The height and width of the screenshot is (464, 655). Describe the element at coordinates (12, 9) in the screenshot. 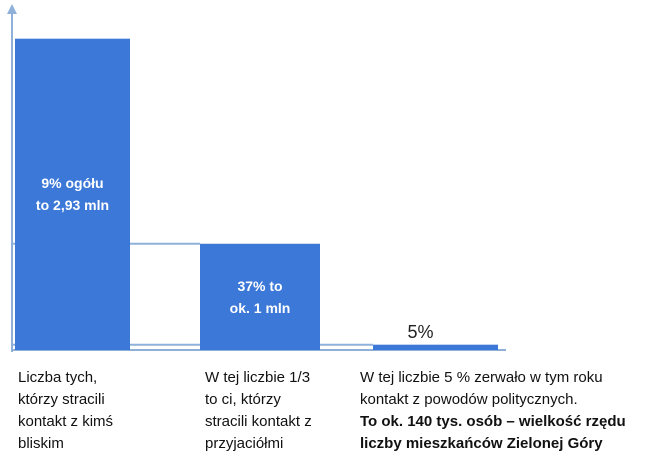

I see `axis-arrow` at that location.